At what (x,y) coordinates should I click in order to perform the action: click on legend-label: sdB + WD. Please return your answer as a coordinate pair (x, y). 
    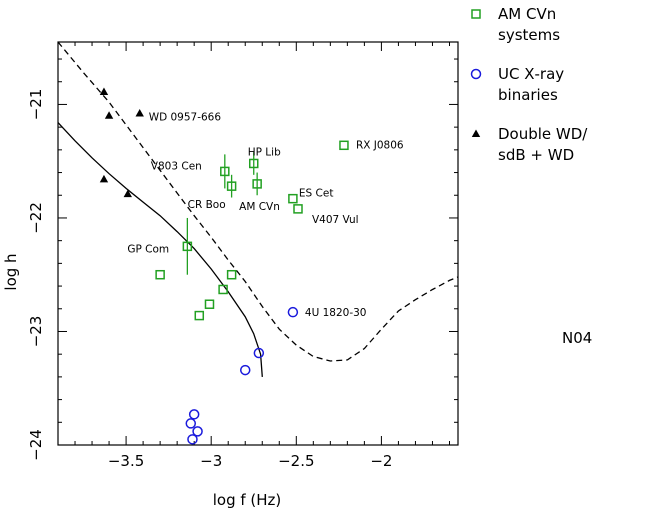
    Looking at the image, I should click on (536, 155).